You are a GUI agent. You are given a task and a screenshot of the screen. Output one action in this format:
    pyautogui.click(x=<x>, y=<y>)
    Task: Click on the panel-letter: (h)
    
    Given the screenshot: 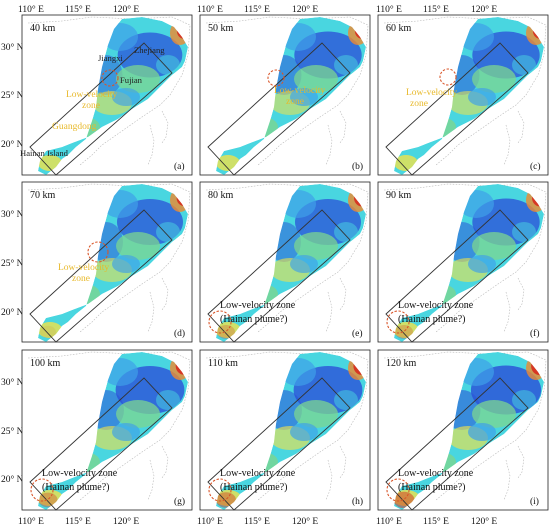 What is the action you would take?
    pyautogui.click(x=357, y=501)
    